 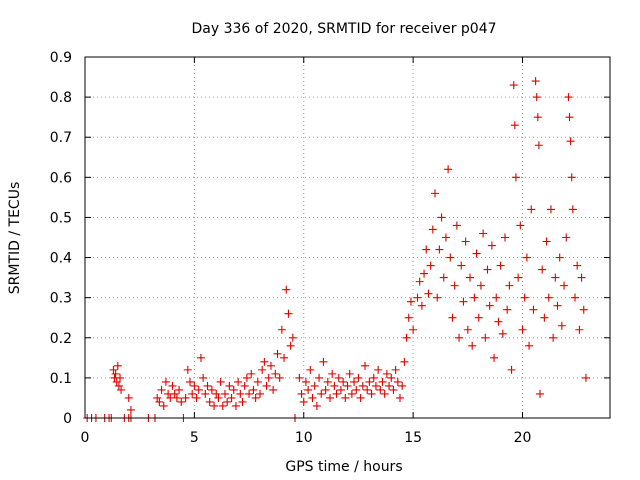 What do you see at coordinates (61, 299) in the screenshot?
I see `y-tick-label: 0.3` at bounding box center [61, 299].